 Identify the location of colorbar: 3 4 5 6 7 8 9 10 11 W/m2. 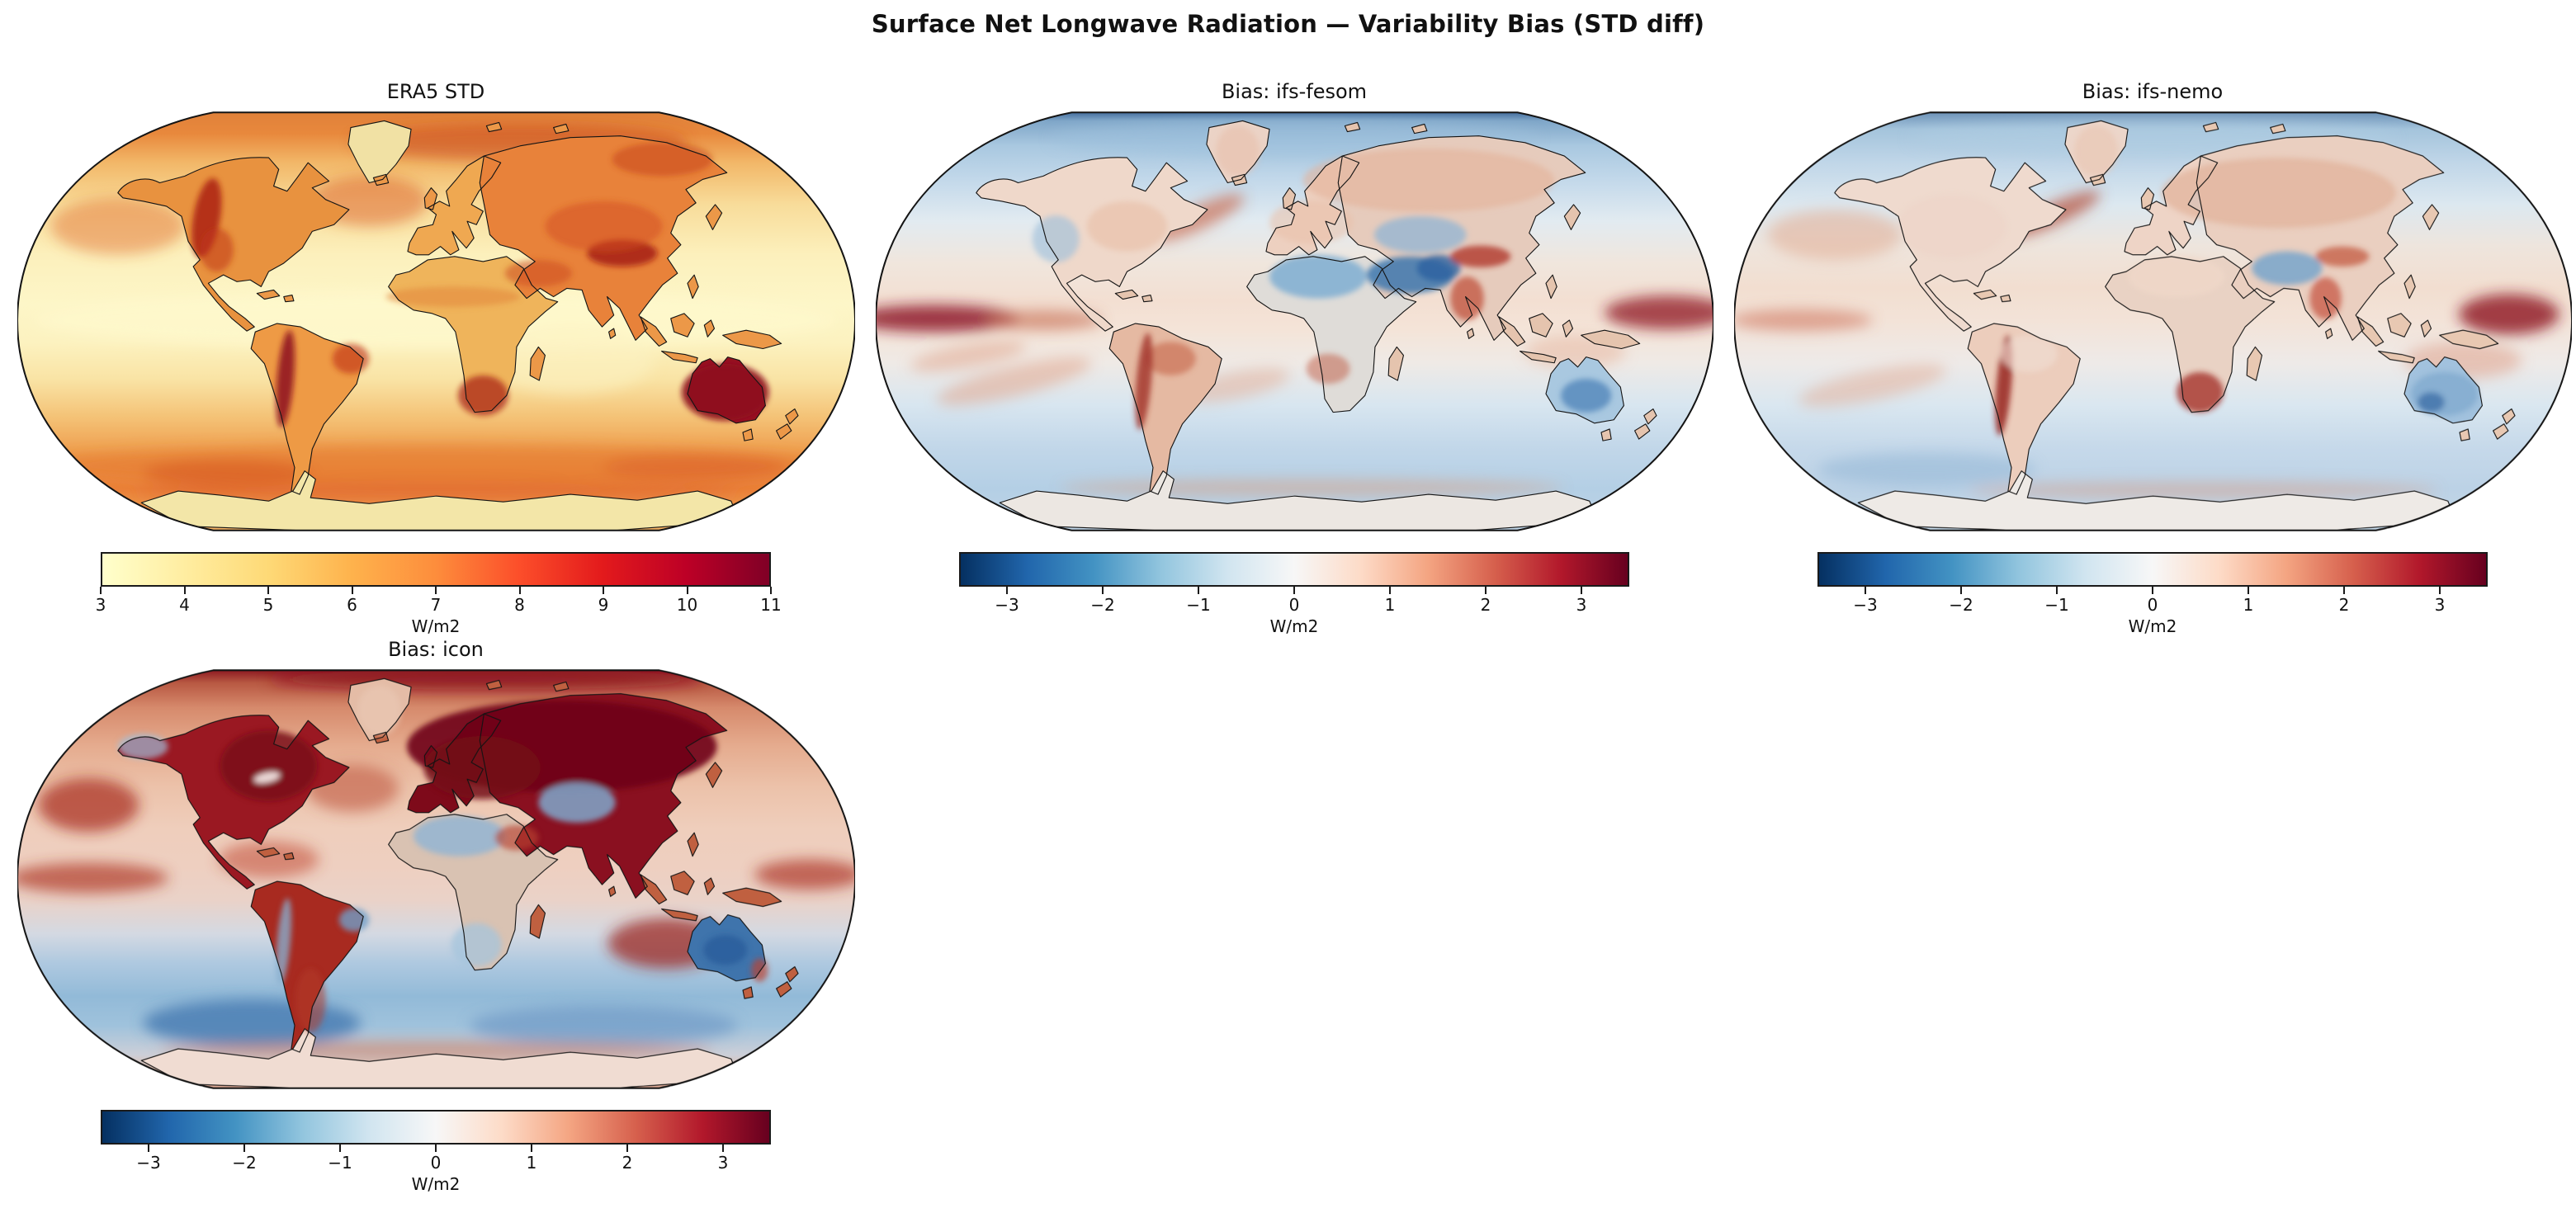
(439, 594).